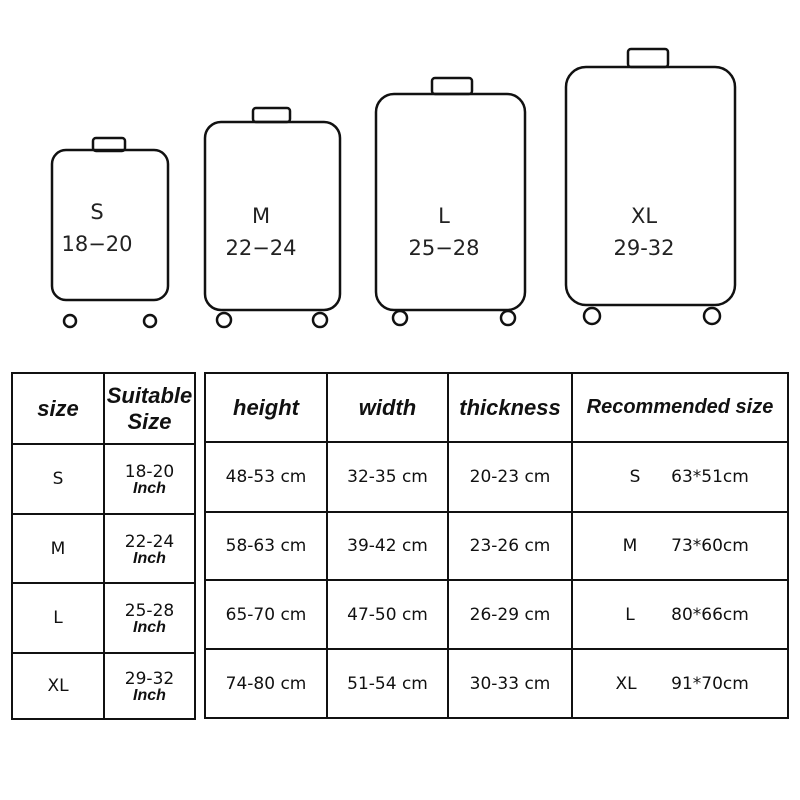  Describe the element at coordinates (266, 407) in the screenshot. I see `header-height: height` at that location.